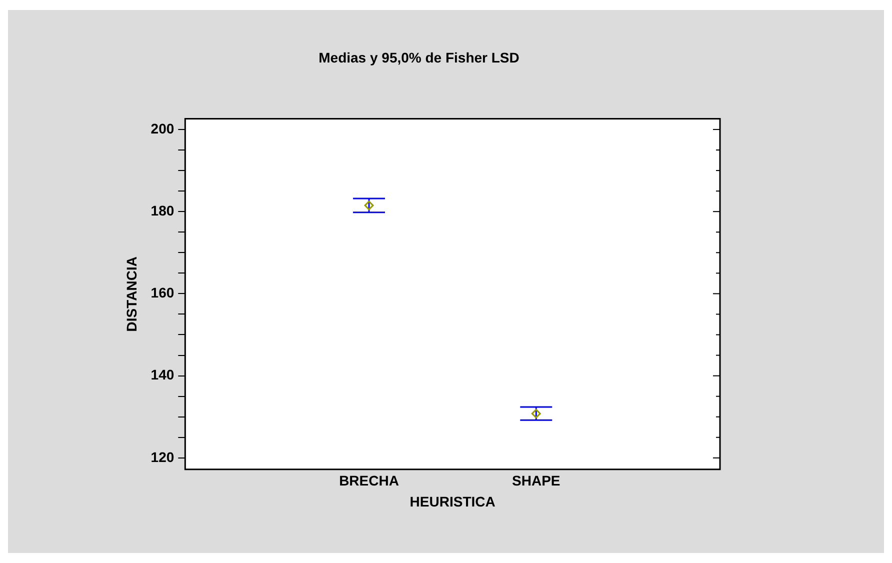 The image size is (892, 563). Describe the element at coordinates (162, 374) in the screenshot. I see `y-tick-label: 140` at that location.